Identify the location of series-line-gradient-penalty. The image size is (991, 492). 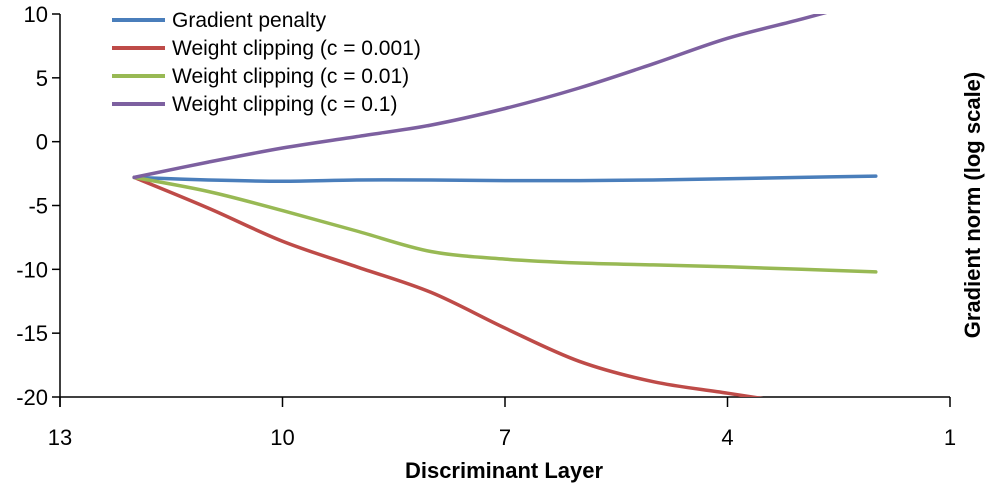
(505, 178).